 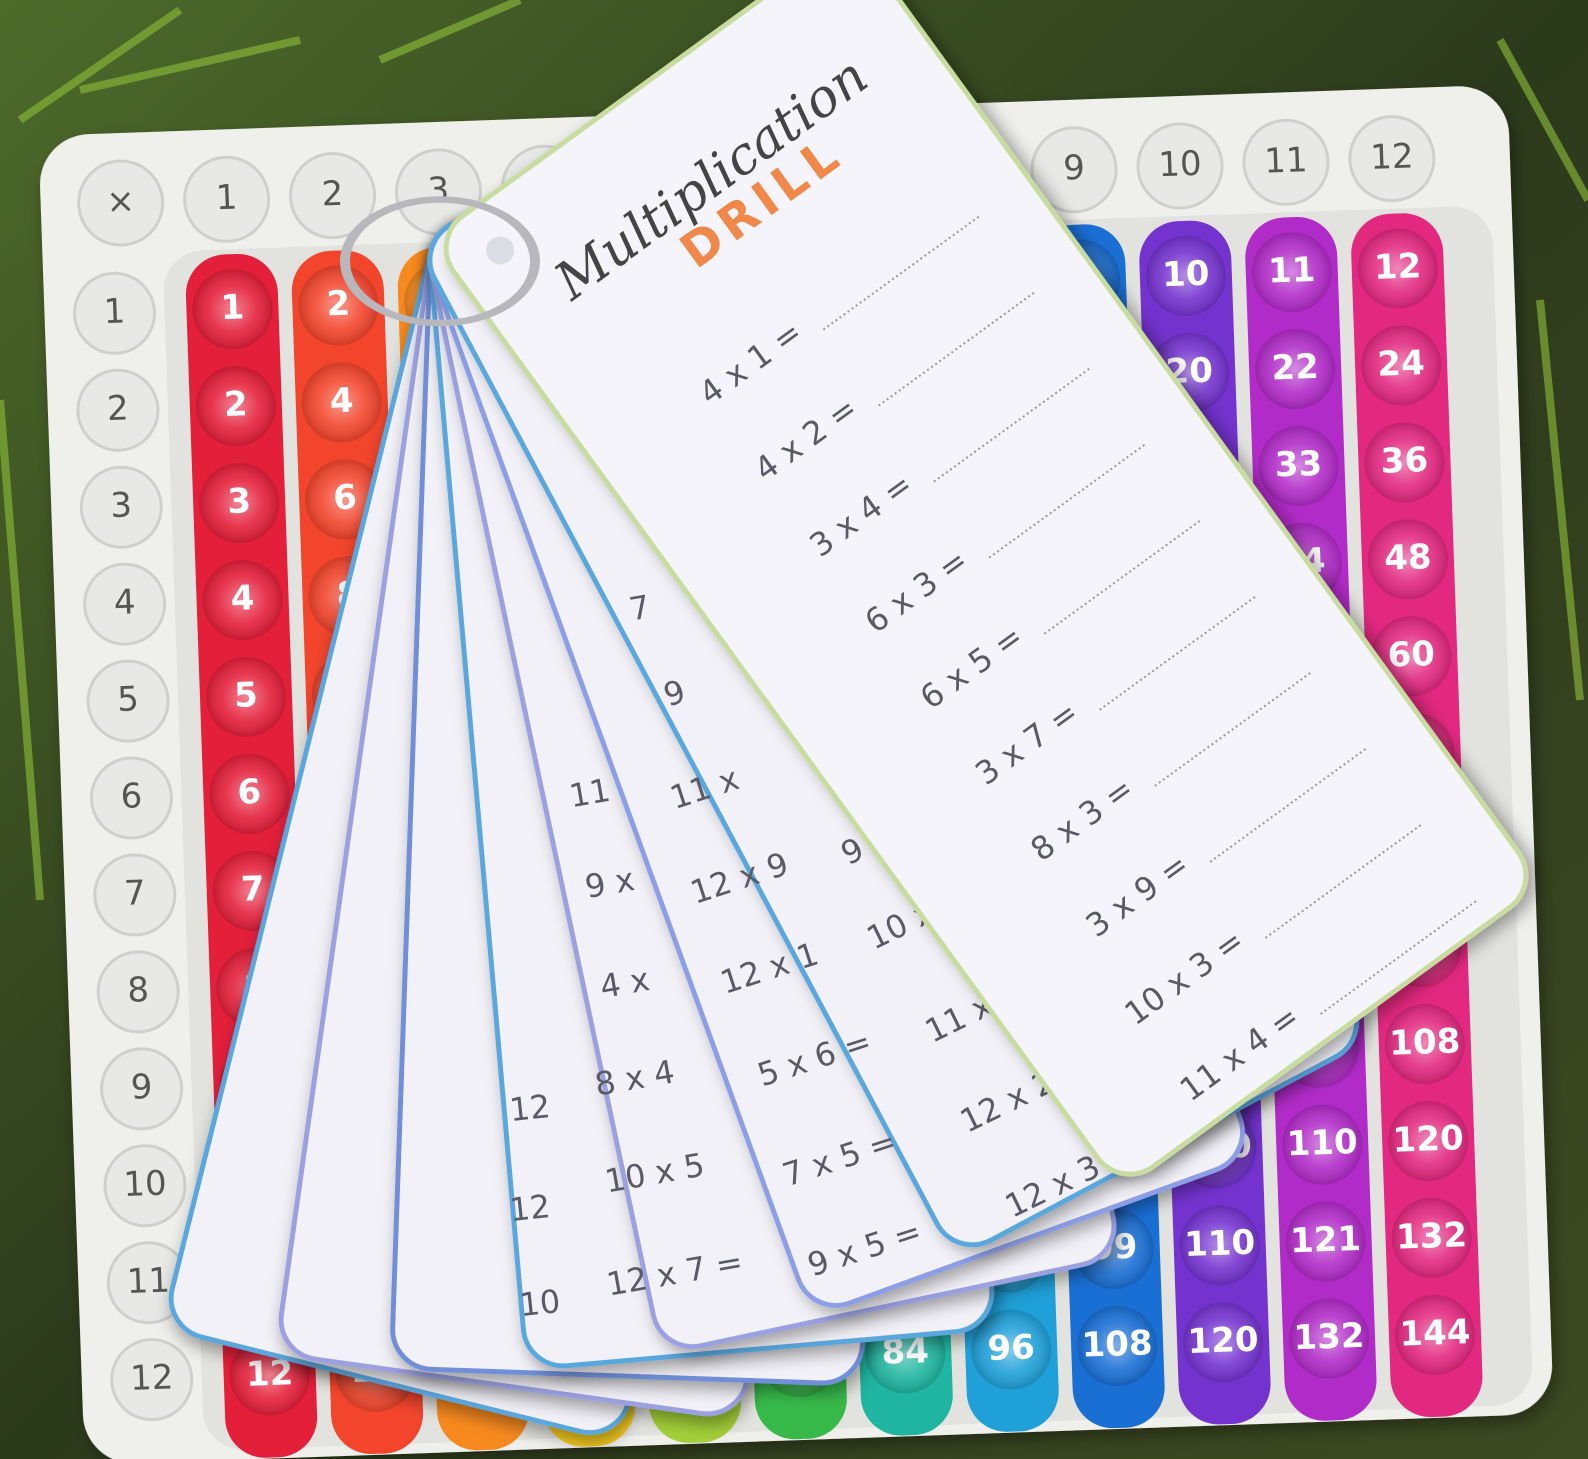 I want to click on bubble-number: 11, so click(x=1291, y=271).